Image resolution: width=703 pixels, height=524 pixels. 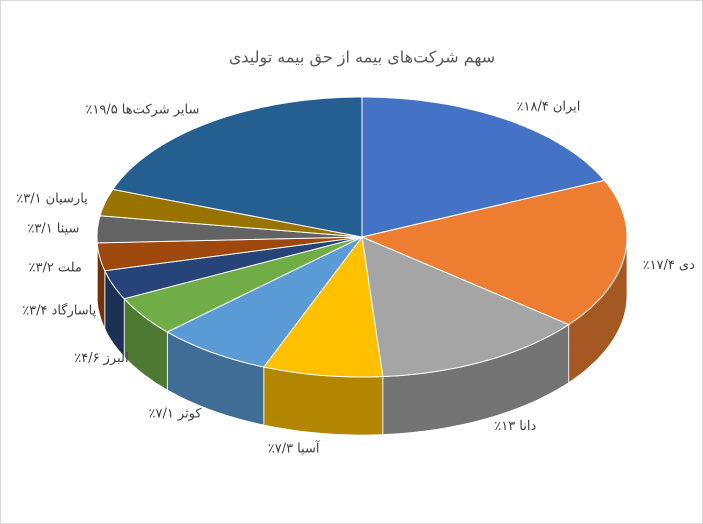 What do you see at coordinates (280, 448) in the screenshot?
I see `value-label: ۷/۳٪` at bounding box center [280, 448].